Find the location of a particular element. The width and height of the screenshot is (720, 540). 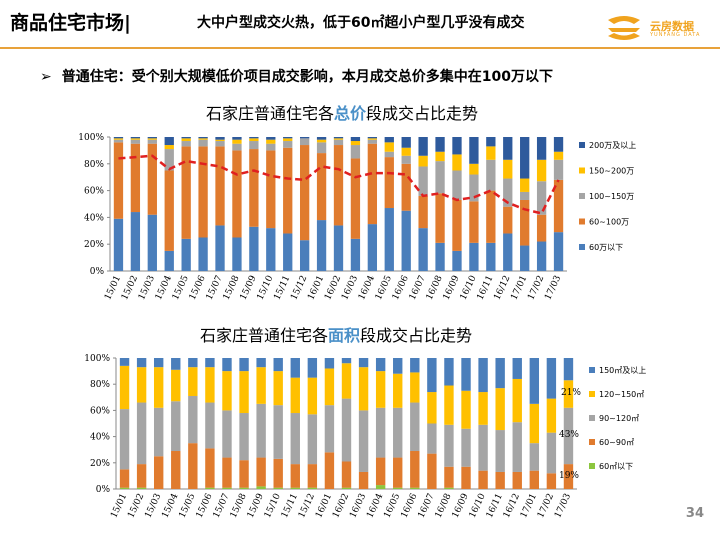

chart2-x-tick-label: 17/03 is located at coordinates (563, 506).